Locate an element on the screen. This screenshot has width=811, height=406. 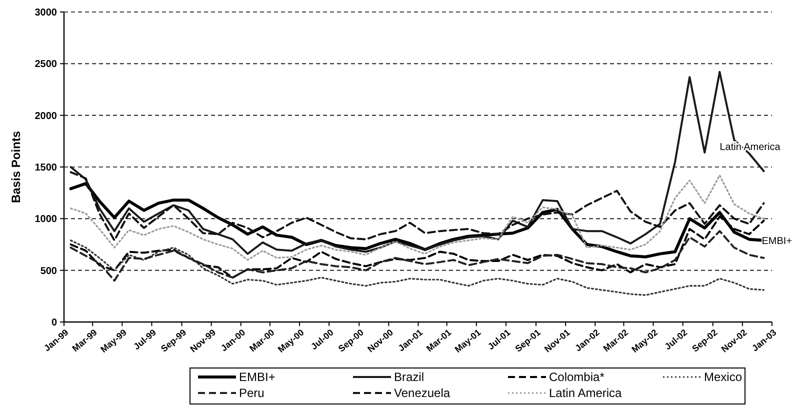
legend-label: Colombia* is located at coordinates (577, 377).